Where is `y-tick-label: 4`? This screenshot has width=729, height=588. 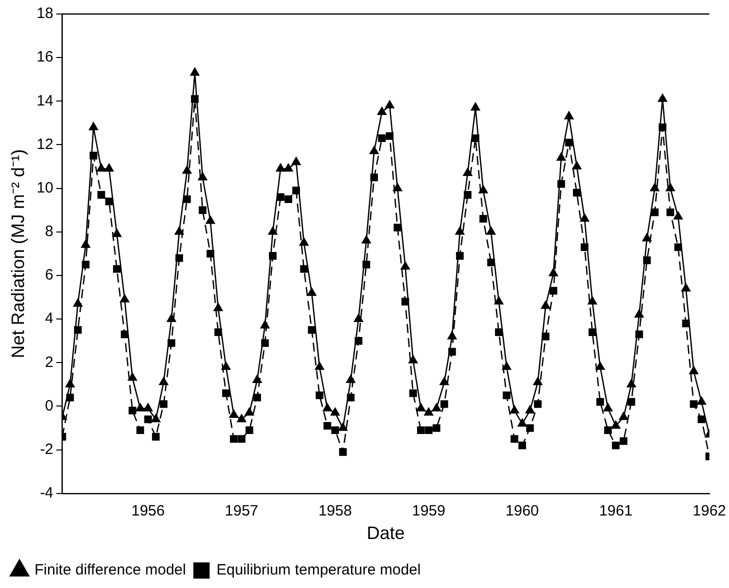 y-tick-label: 4 is located at coordinates (49, 319).